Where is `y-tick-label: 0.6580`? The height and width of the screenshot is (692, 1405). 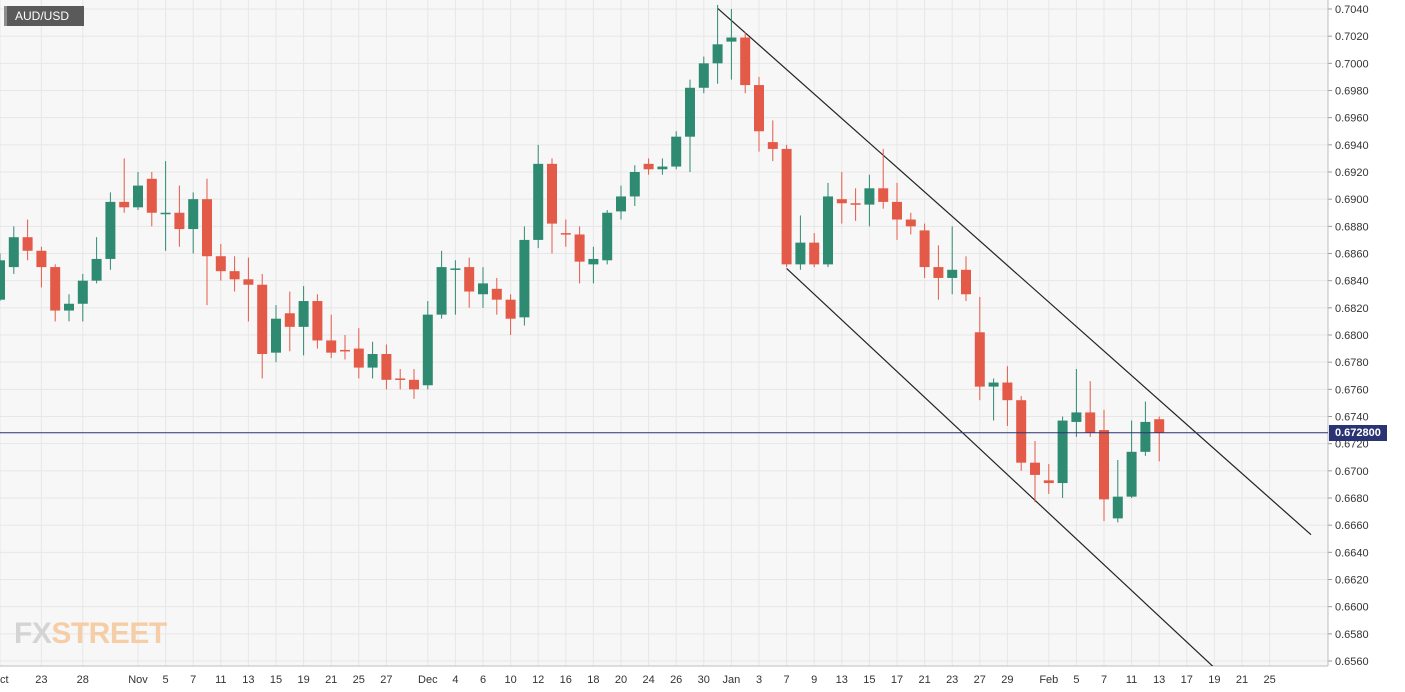
y-tick-label: 0.6580 is located at coordinates (1352, 635).